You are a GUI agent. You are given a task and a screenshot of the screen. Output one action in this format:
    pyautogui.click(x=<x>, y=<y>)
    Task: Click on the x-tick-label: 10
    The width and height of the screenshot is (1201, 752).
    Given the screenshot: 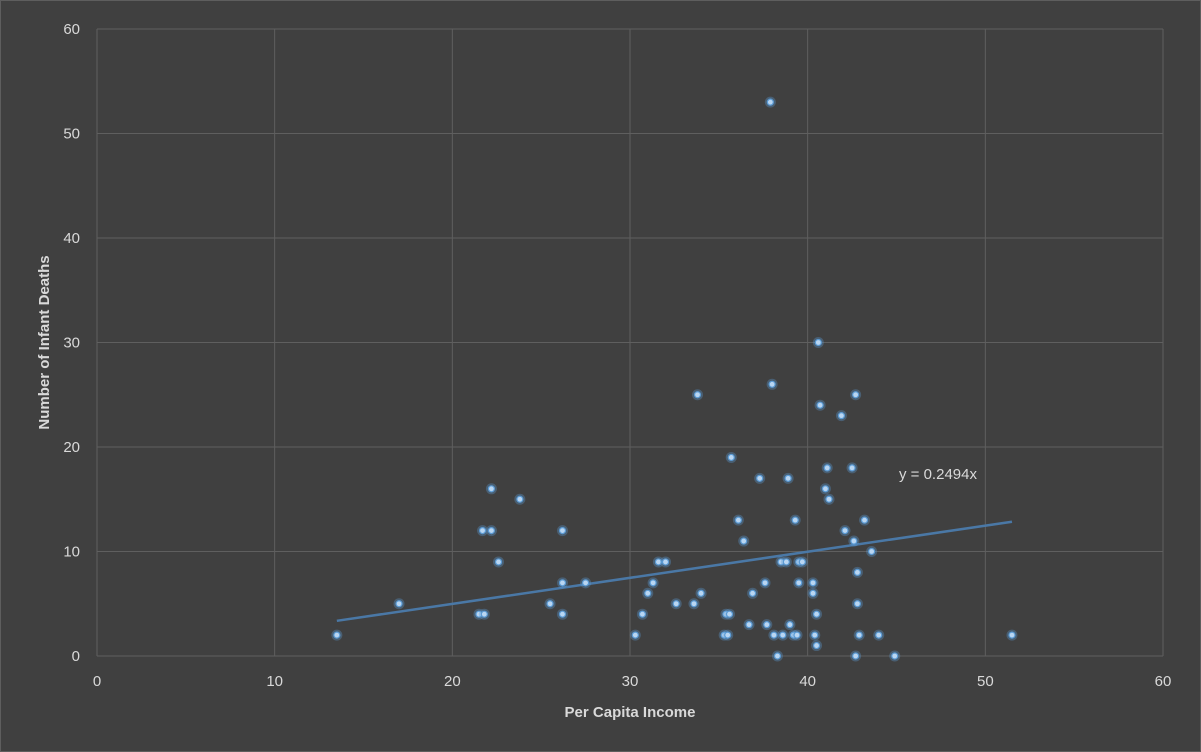 What is the action you would take?
    pyautogui.click(x=274, y=681)
    